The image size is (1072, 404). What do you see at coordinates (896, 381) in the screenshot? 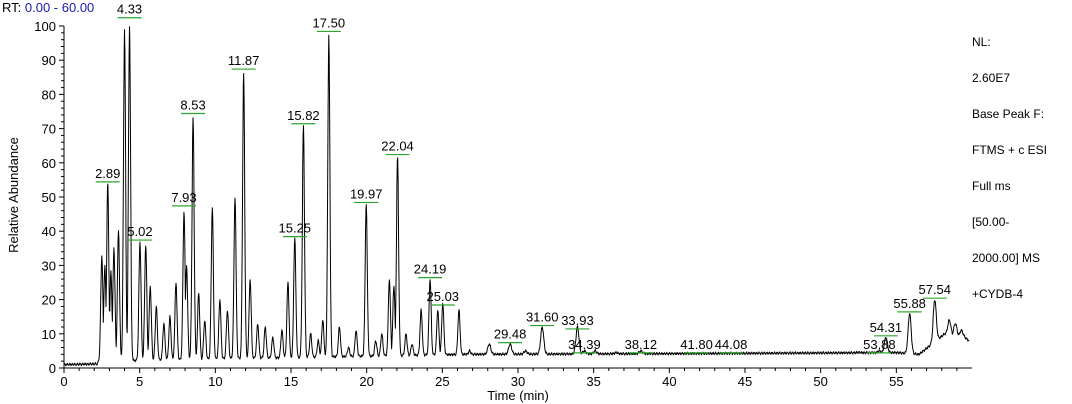
I see `x-tick-label: 55` at bounding box center [896, 381].